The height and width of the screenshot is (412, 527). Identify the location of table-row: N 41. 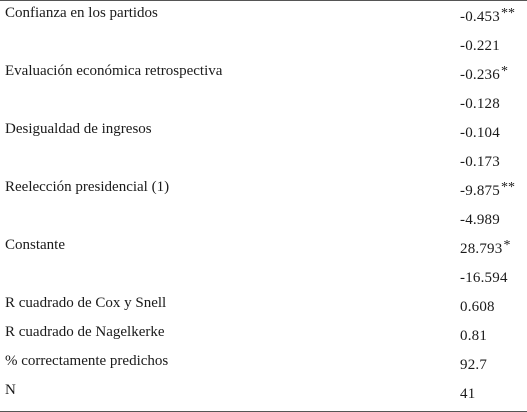
(263, 393).